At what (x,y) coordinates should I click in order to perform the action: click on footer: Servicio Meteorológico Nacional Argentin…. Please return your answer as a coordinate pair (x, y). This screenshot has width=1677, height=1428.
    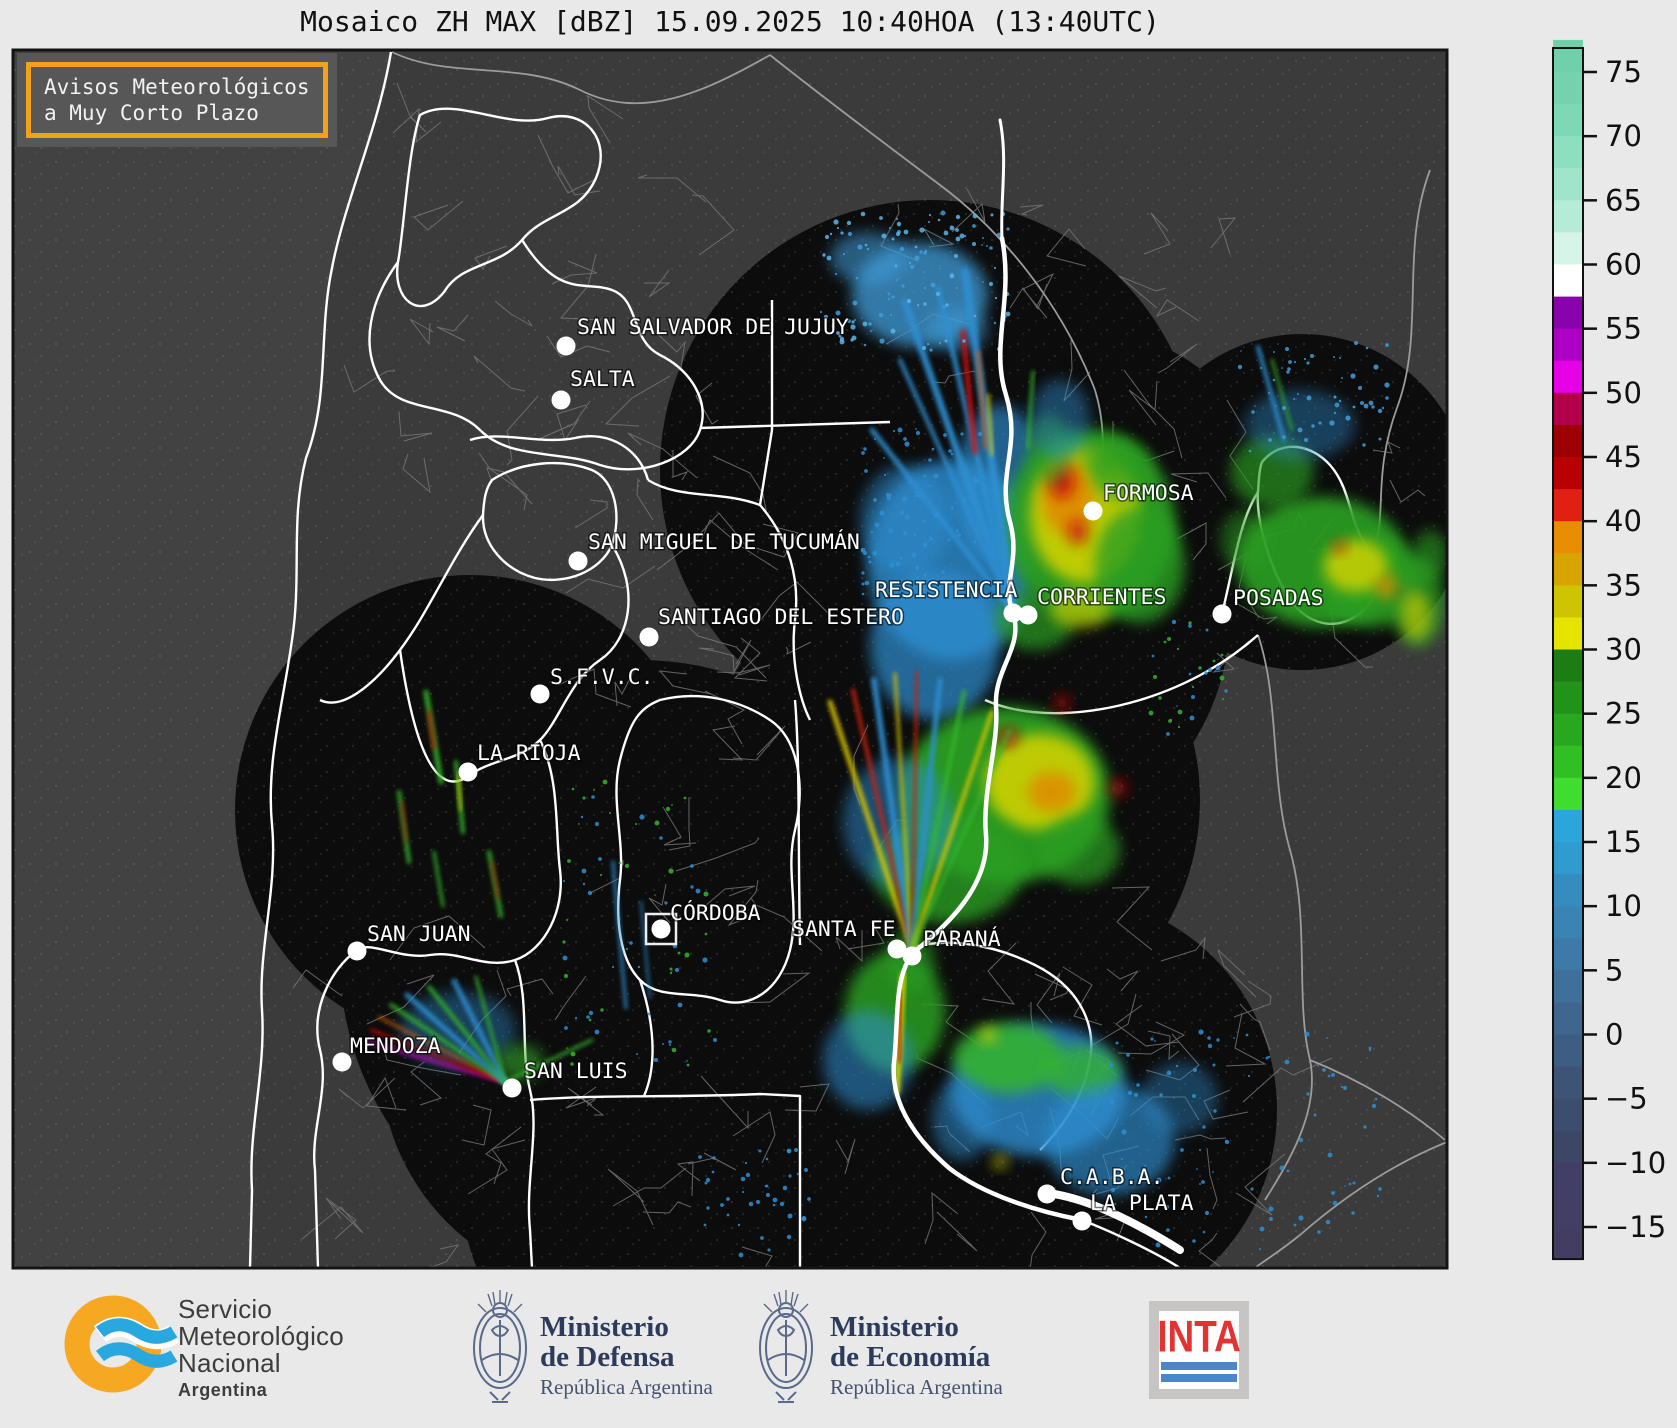
    Looking at the image, I should click on (838, 1350).